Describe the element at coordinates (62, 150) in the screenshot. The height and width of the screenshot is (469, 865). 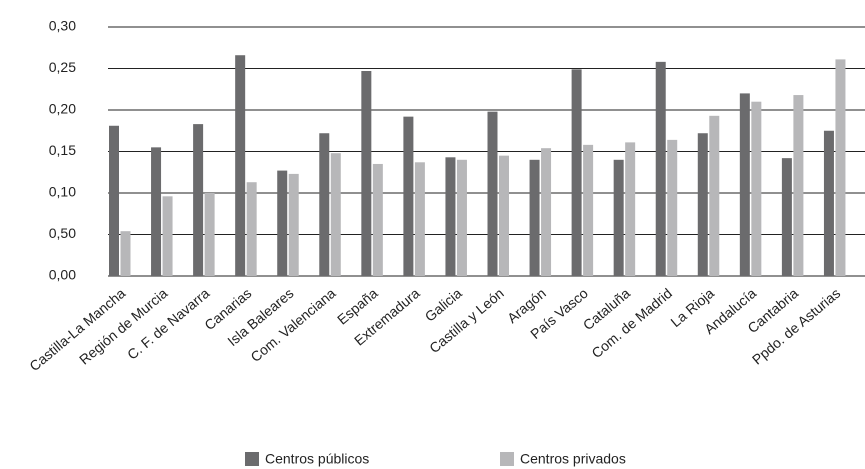
I see `y-tick-label: 0,15` at that location.